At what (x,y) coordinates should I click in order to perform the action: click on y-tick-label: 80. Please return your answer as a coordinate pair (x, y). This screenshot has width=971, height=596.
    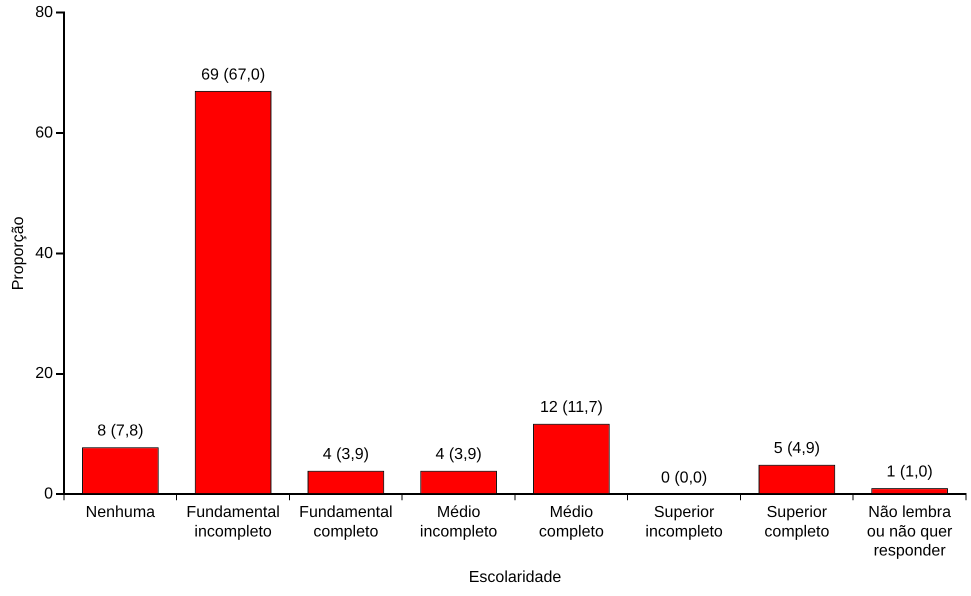
    Looking at the image, I should click on (44, 13).